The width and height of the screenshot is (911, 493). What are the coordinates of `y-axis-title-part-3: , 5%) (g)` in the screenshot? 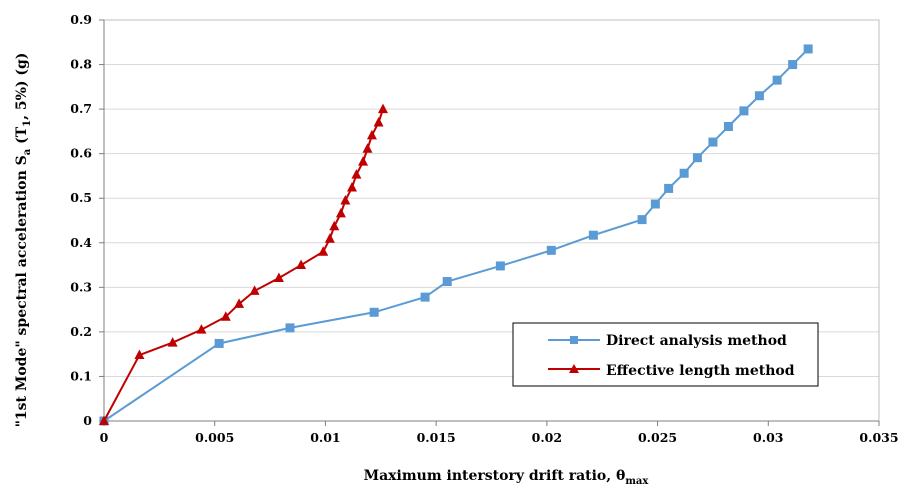 It's located at (22, 86).